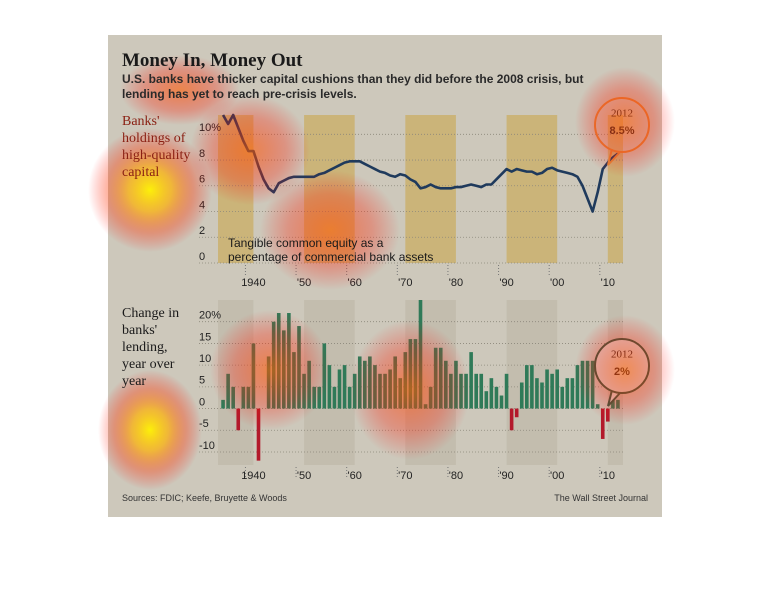 The height and width of the screenshot is (612, 770). What do you see at coordinates (205, 337) in the screenshot?
I see `y-tick-label: 15` at bounding box center [205, 337].